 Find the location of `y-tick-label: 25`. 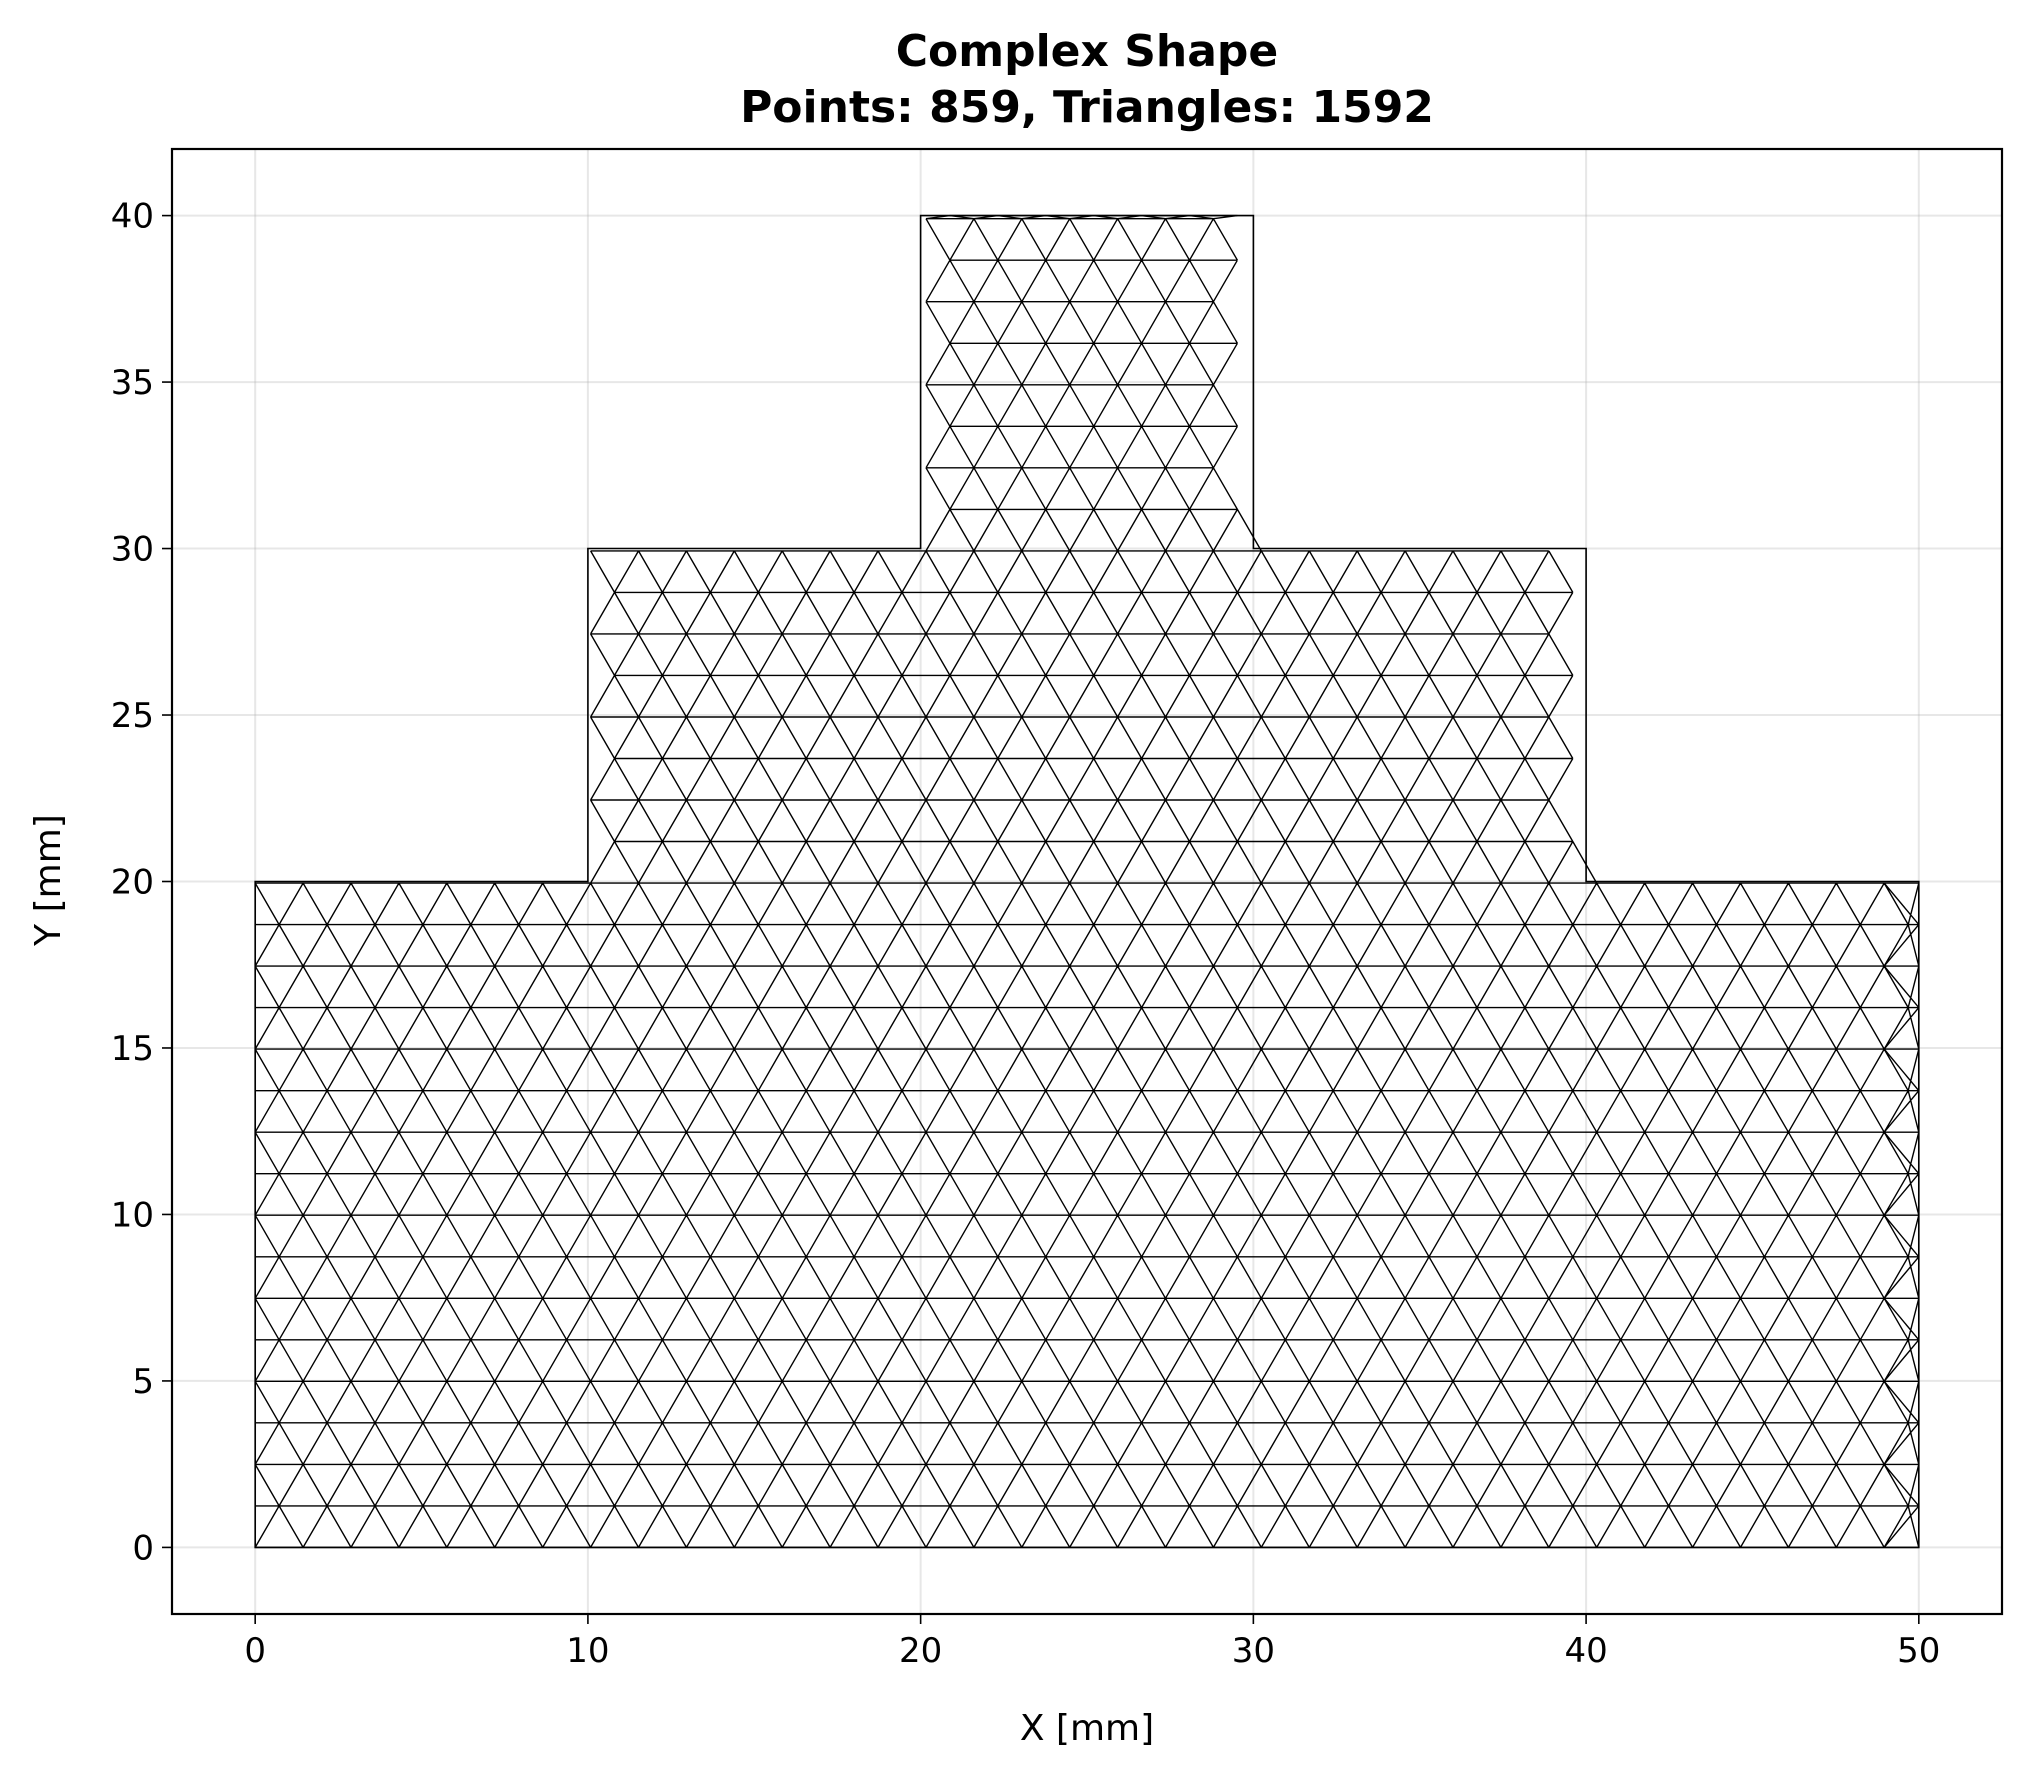

y-tick-label: 25 is located at coordinates (132, 716).